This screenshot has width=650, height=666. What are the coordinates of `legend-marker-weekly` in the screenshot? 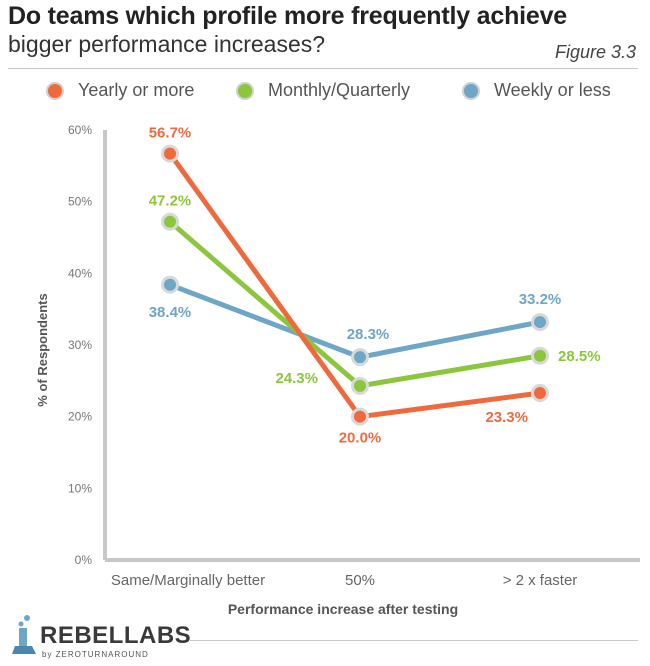 It's located at (471, 90).